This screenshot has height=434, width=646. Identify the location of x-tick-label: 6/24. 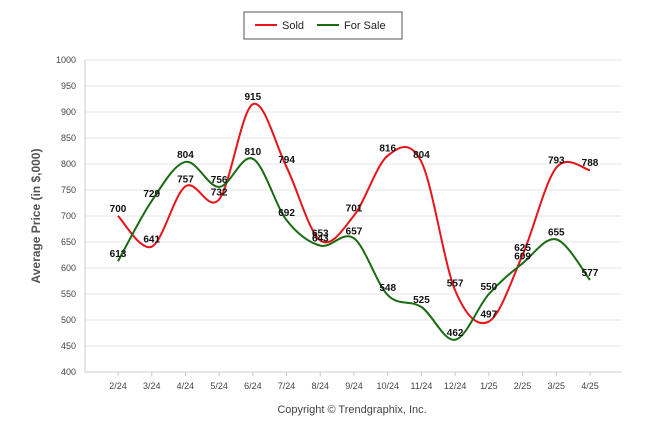
(253, 386).